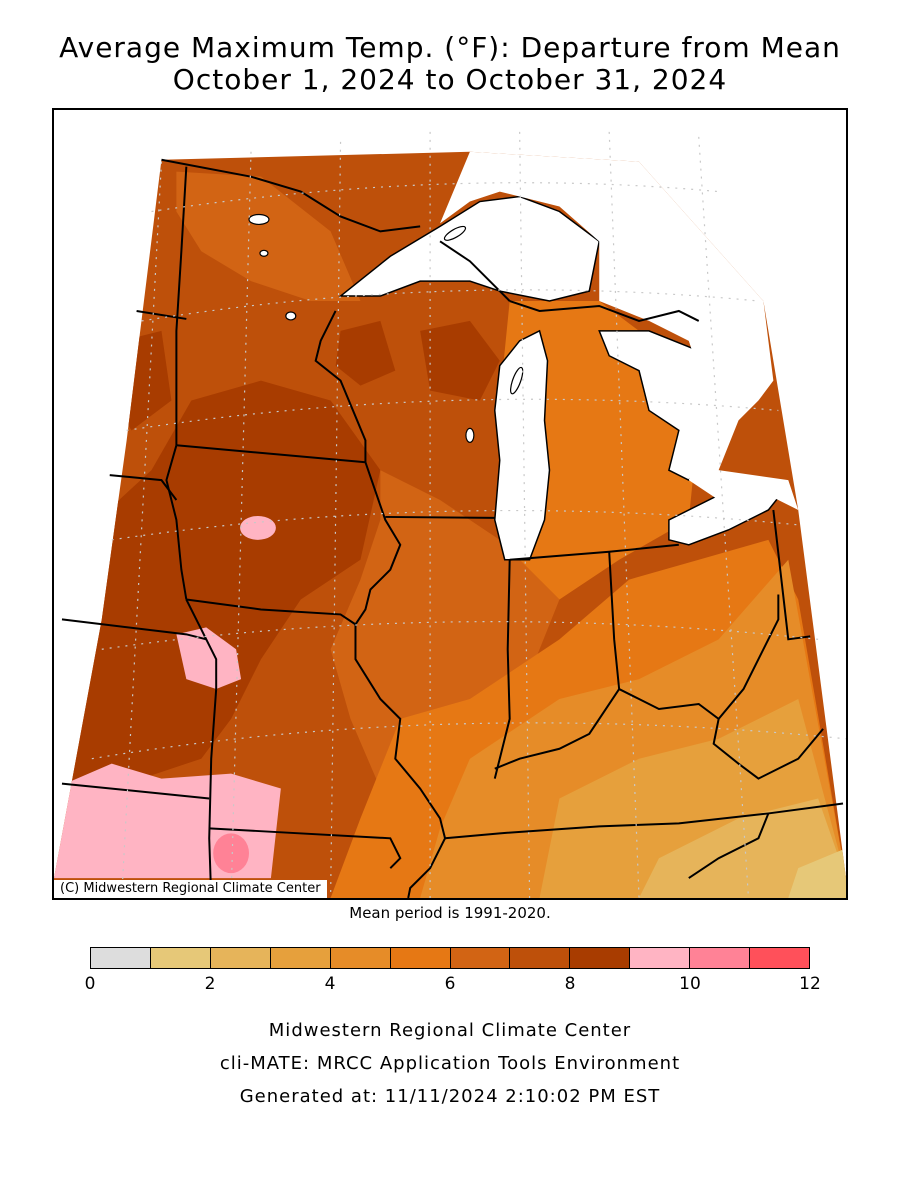  I want to click on legend-tick-label: 10, so click(690, 984).